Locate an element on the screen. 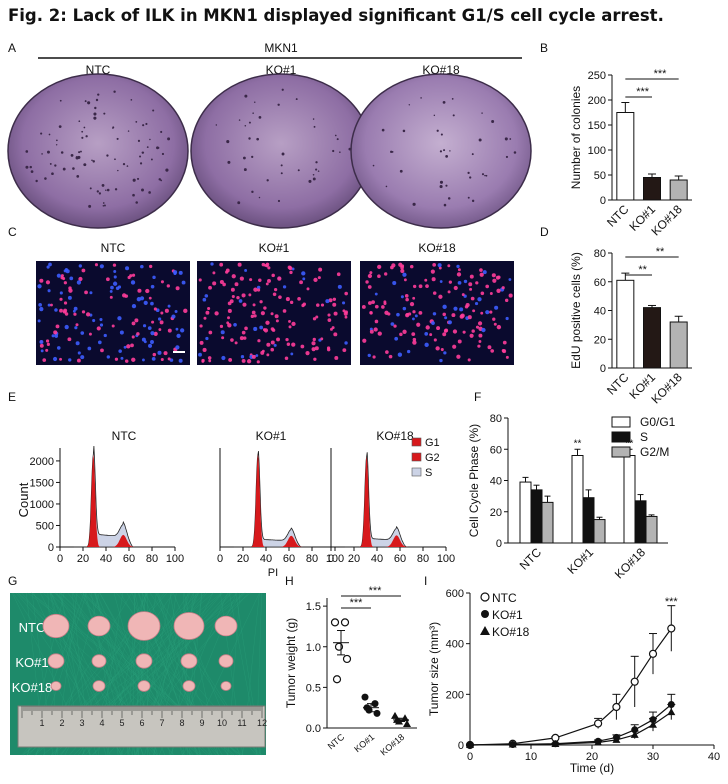  legend-label: KO#18 is located at coordinates (511, 632).